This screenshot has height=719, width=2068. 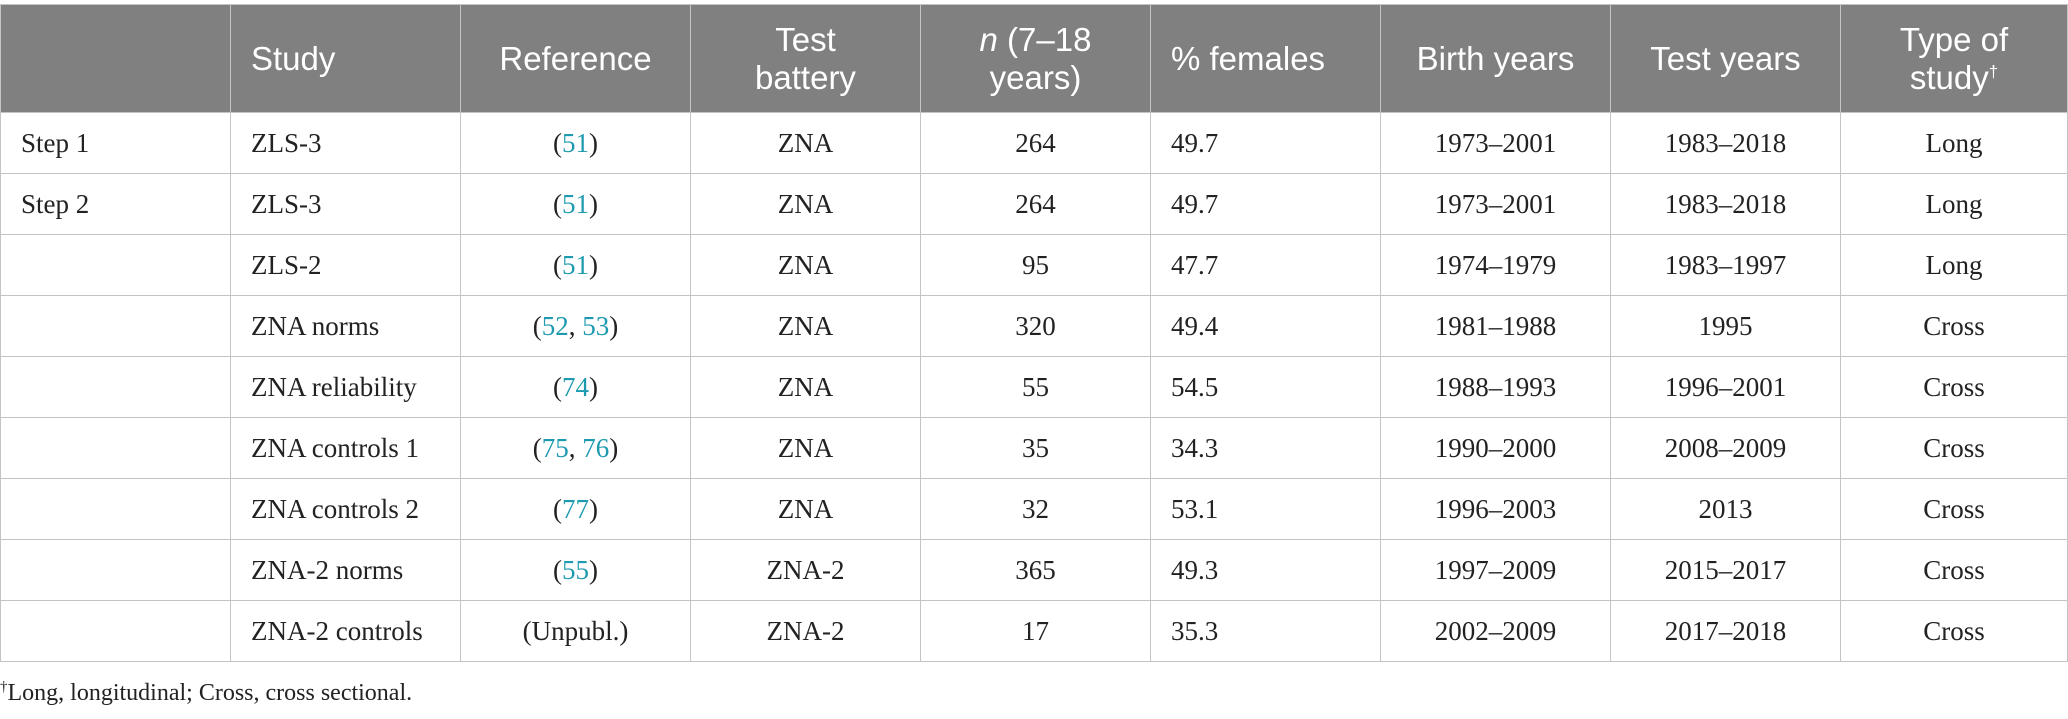 What do you see at coordinates (1265, 448) in the screenshot?
I see `females-cell: 34.3` at bounding box center [1265, 448].